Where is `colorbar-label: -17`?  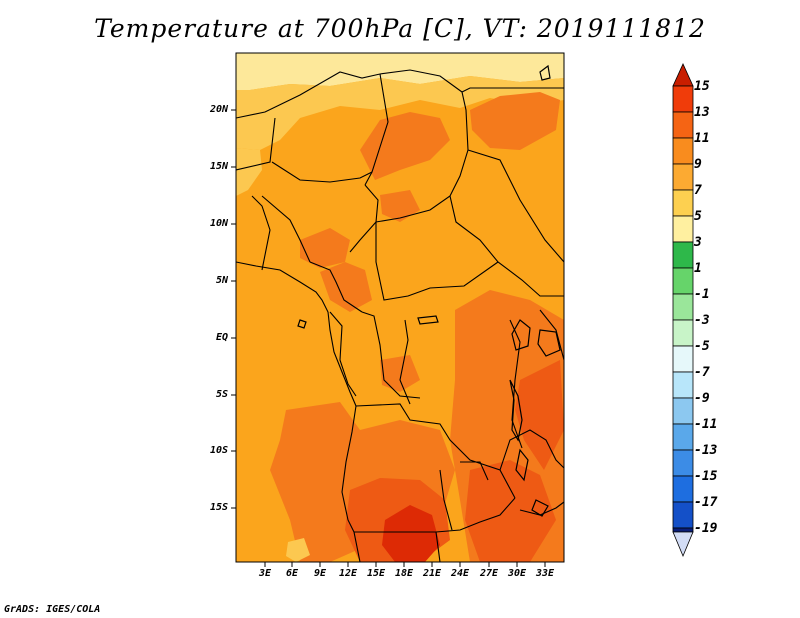 colorbar-label: -17 is located at coordinates (706, 502).